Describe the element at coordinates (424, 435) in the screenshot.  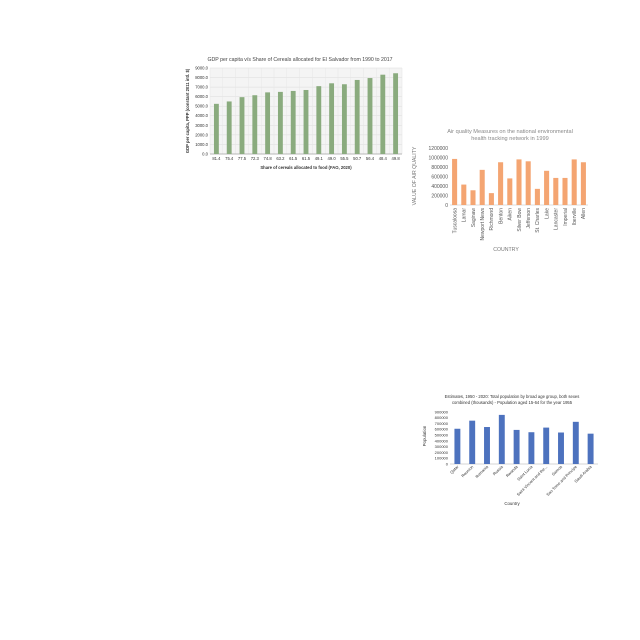
I see `y-axis-label: Population` at that location.